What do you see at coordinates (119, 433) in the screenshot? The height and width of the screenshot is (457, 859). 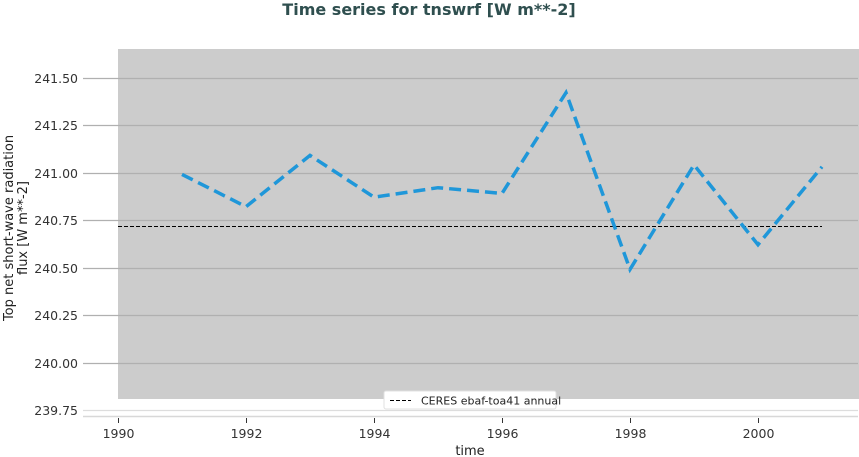 I see `x-tick-label: 1990` at bounding box center [119, 433].